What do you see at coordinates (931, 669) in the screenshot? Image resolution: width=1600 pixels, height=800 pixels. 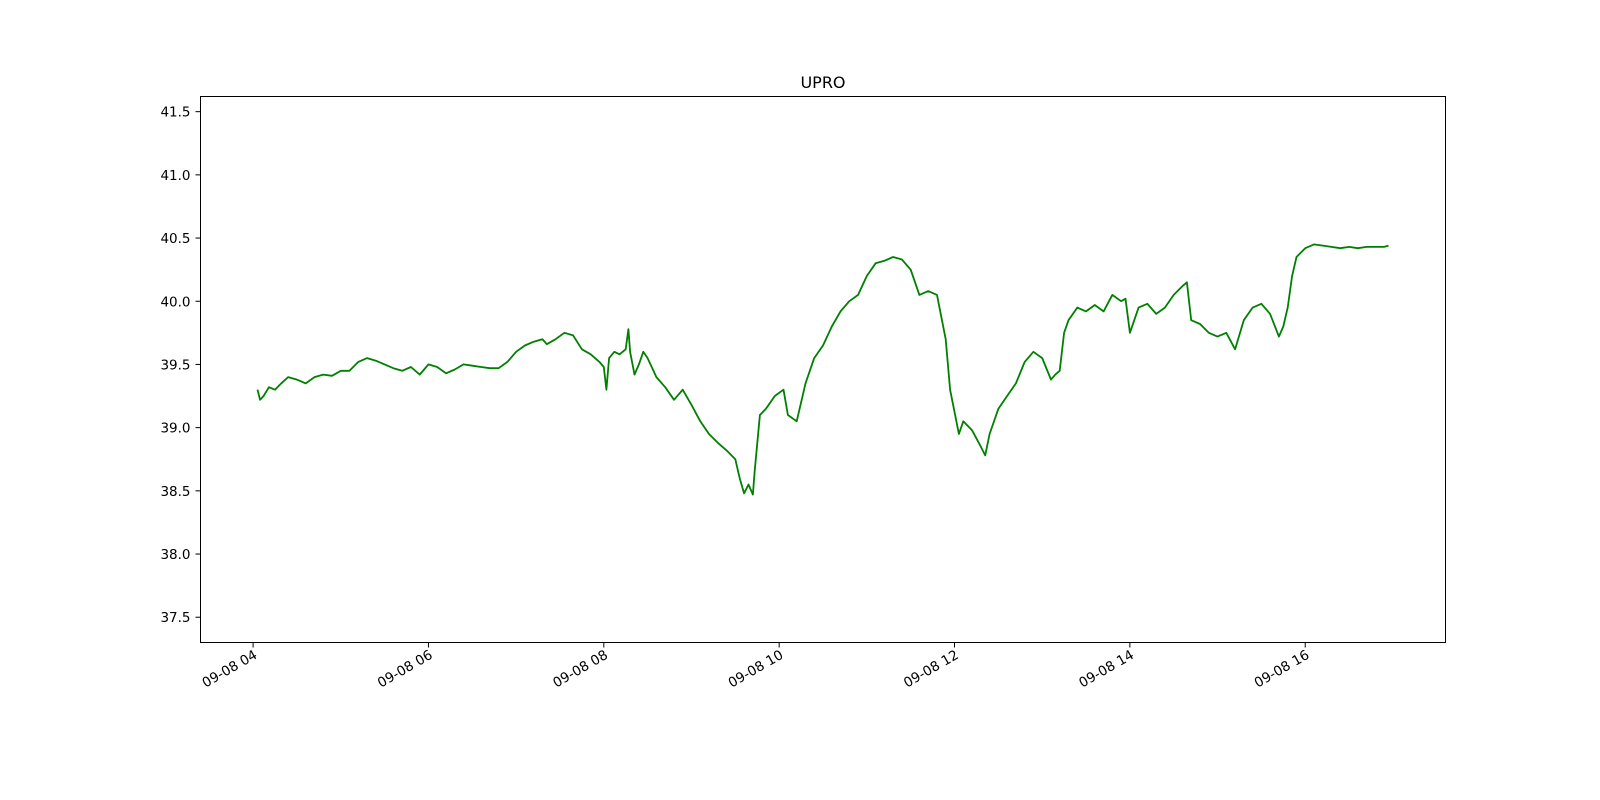 I see `x-tick-label: 09-08 12` at bounding box center [931, 669].